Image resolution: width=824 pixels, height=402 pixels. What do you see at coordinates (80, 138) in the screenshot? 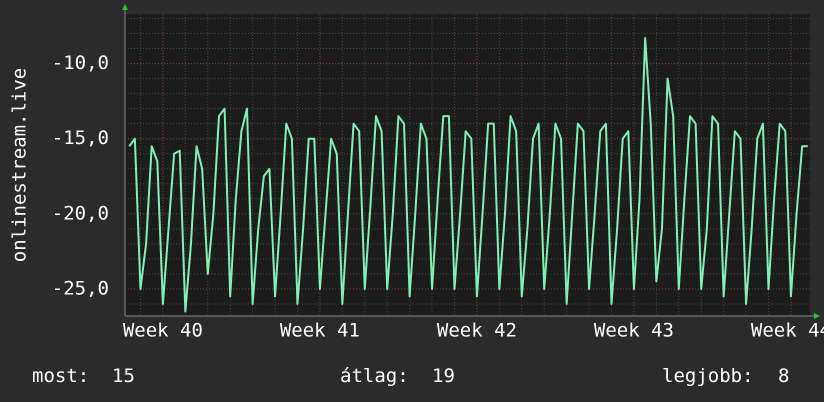
I see `y-tick-label: -15,0` at bounding box center [80, 138].